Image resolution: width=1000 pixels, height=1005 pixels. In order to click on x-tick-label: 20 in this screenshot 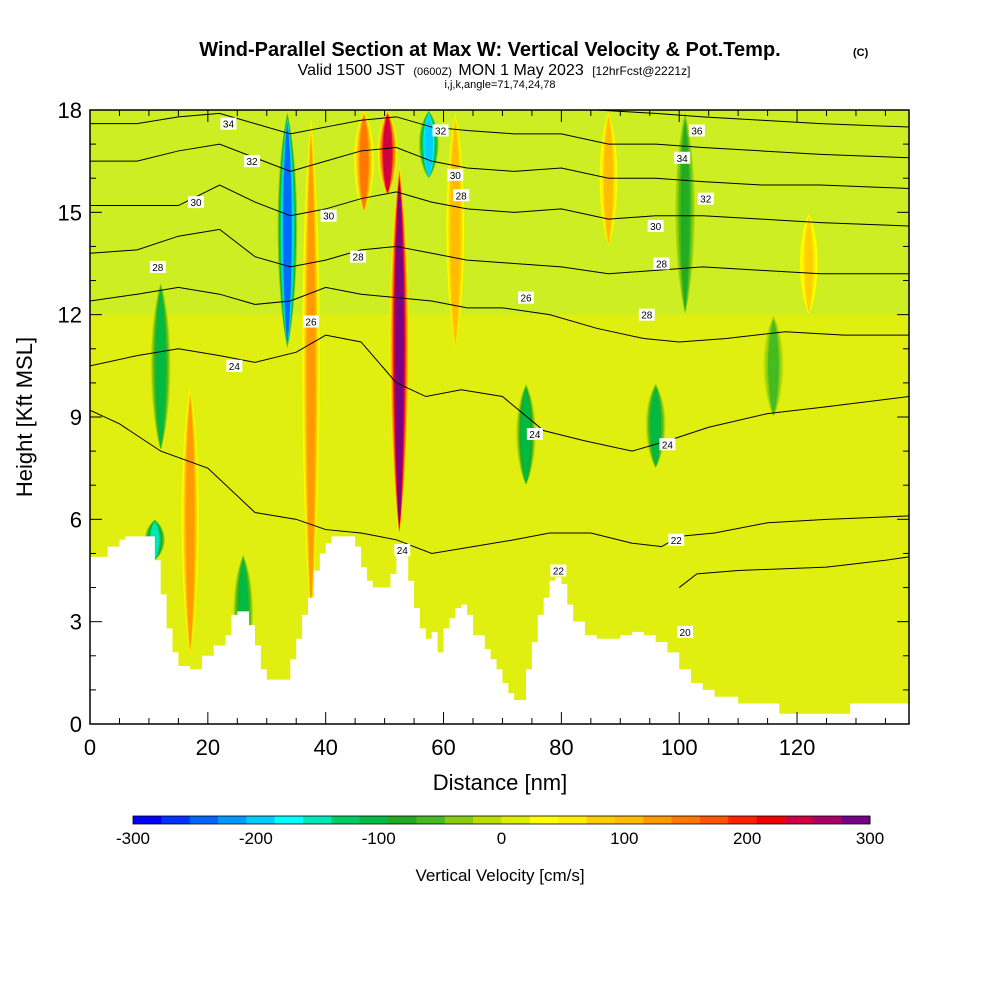, I will do `click(208, 747)`.